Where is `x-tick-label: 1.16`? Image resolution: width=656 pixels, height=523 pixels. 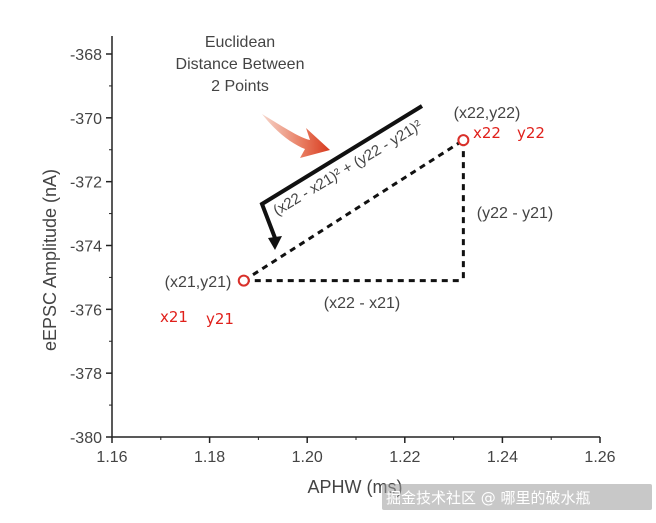
x-tick-label: 1.16 is located at coordinates (111, 457).